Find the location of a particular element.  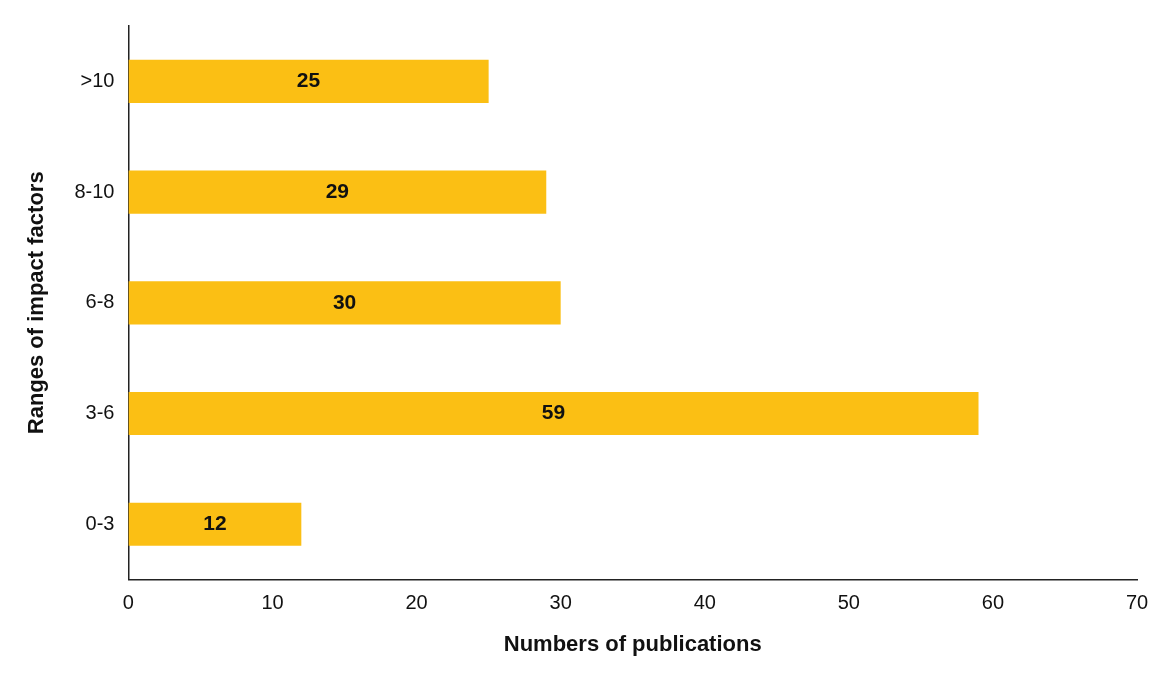

y-tick-label: 3-6 is located at coordinates (100, 412).